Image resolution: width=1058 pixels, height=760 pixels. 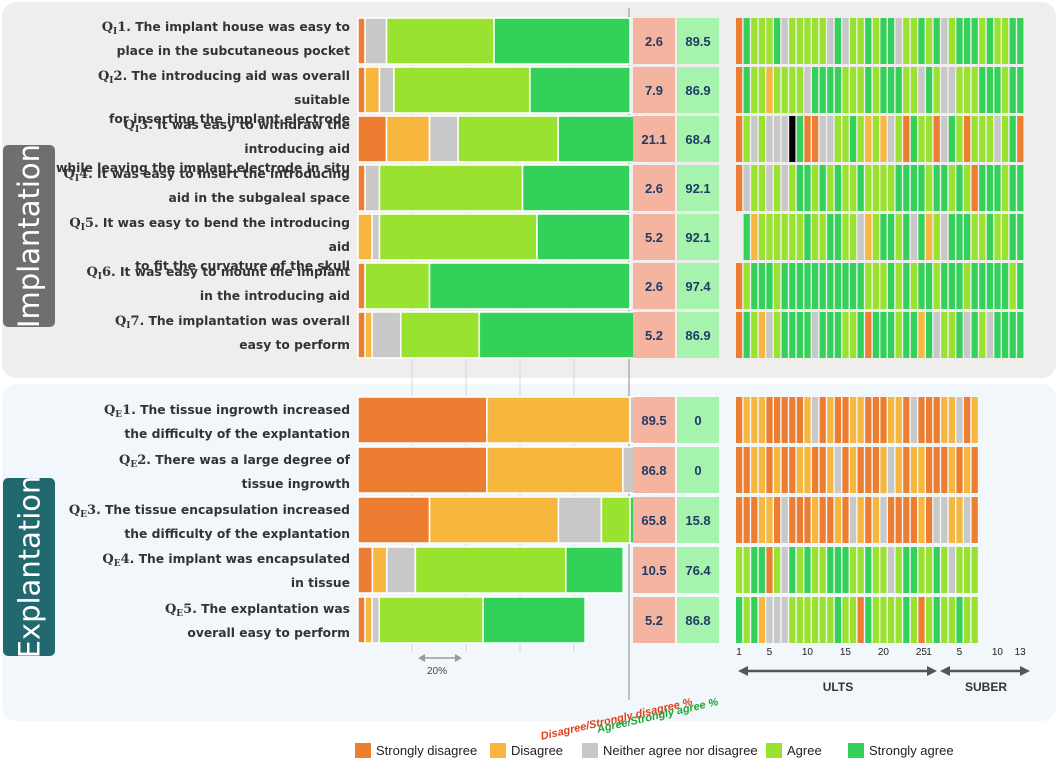 What do you see at coordinates (654, 139) in the screenshot?
I see `disagree-cell` at bounding box center [654, 139].